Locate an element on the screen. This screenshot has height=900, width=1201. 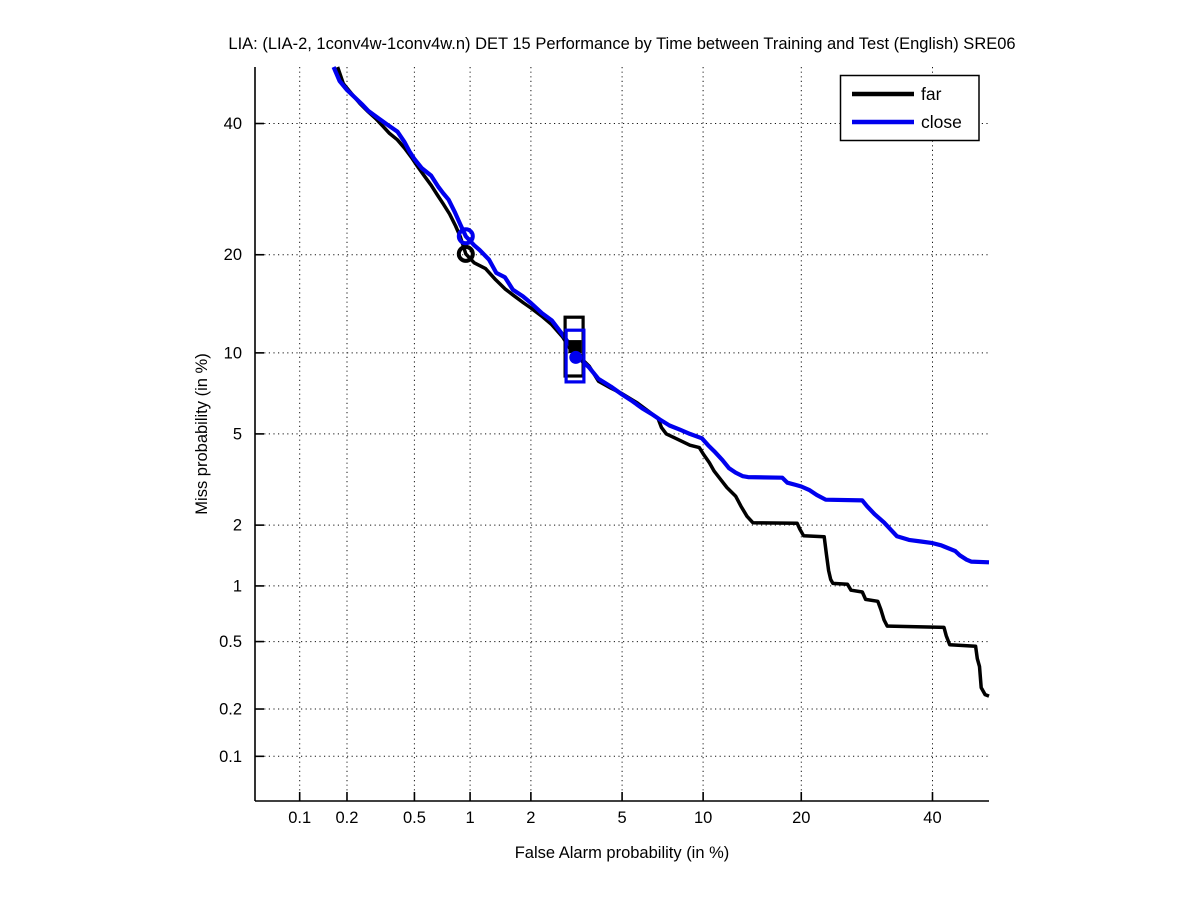
x-tick-label: 0.1 is located at coordinates (299, 818).